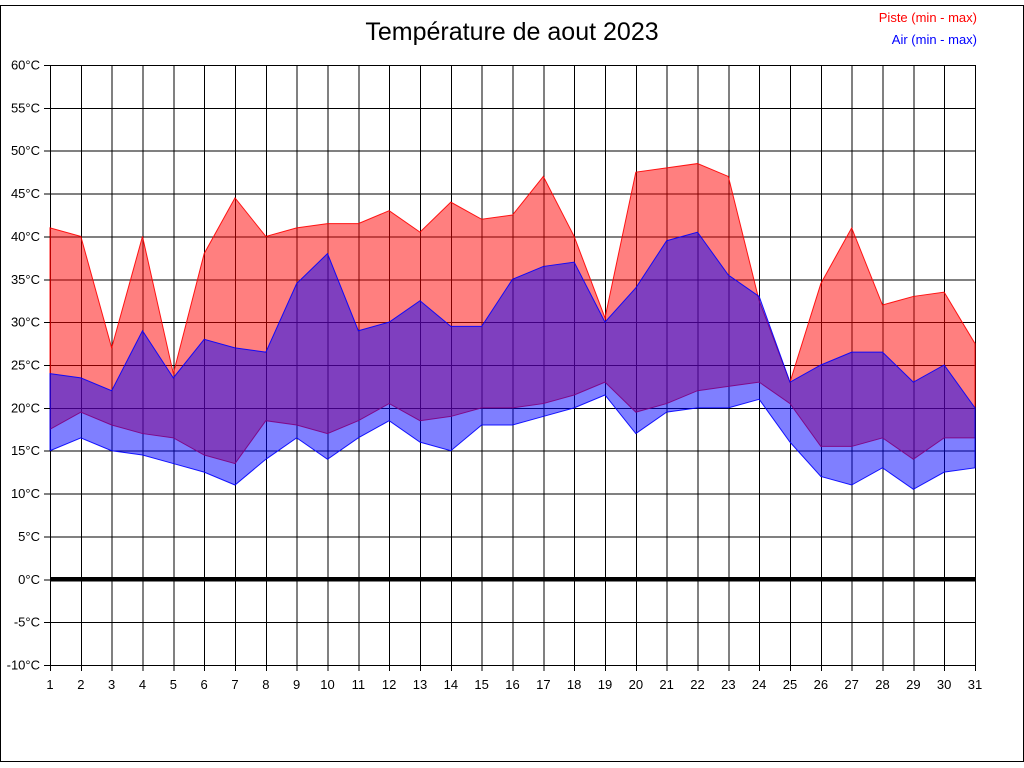  What do you see at coordinates (234, 684) in the screenshot?
I see `x-axis-label: 7` at bounding box center [234, 684].